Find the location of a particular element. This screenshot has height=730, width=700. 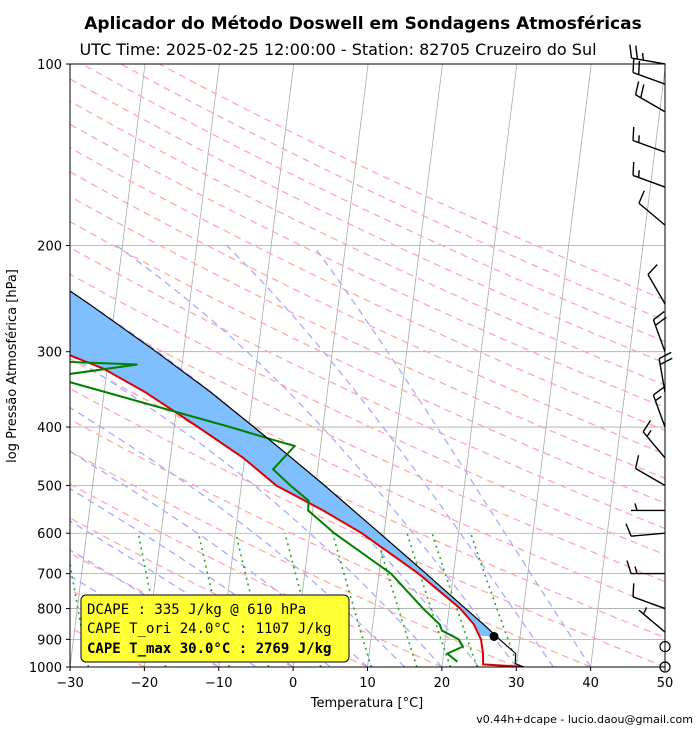

y-axis-label: log Pressão Atmosférica [hPa] is located at coordinates (12, 366).